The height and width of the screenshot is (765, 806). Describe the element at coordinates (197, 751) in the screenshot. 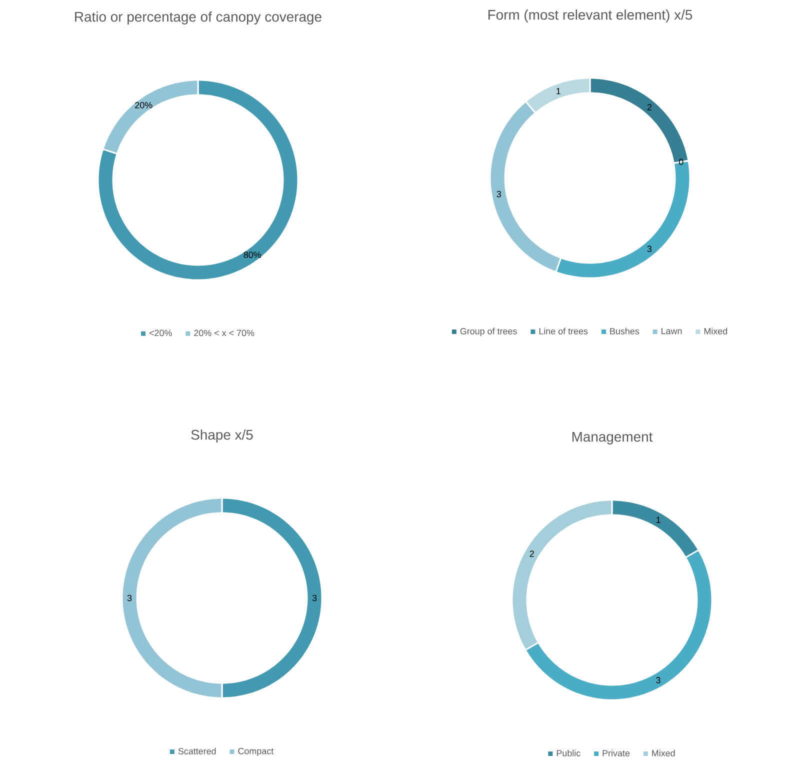

I see `legend-label: Scattered` at that location.